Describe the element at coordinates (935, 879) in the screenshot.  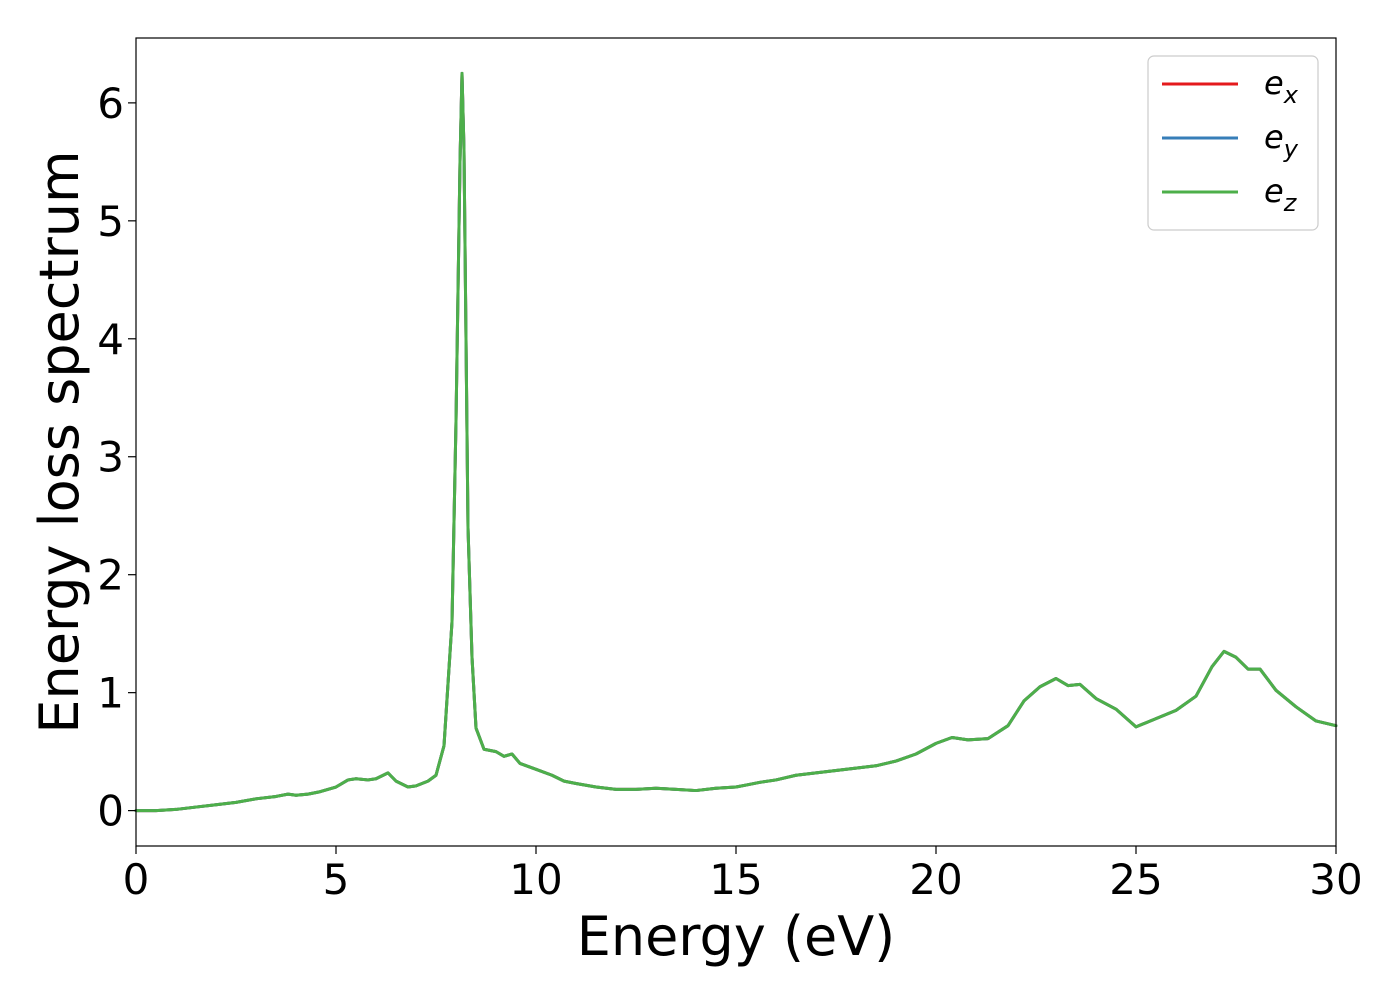
I see `x-tick-label: 20` at that location.